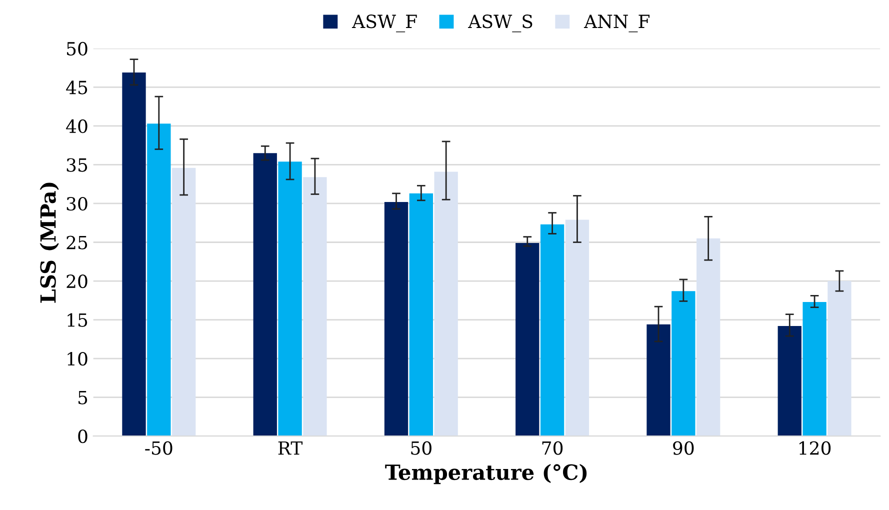 Image resolution: width=889 pixels, height=510 pixels. What do you see at coordinates (683, 448) in the screenshot?
I see `x-tick-label: 90` at bounding box center [683, 448].